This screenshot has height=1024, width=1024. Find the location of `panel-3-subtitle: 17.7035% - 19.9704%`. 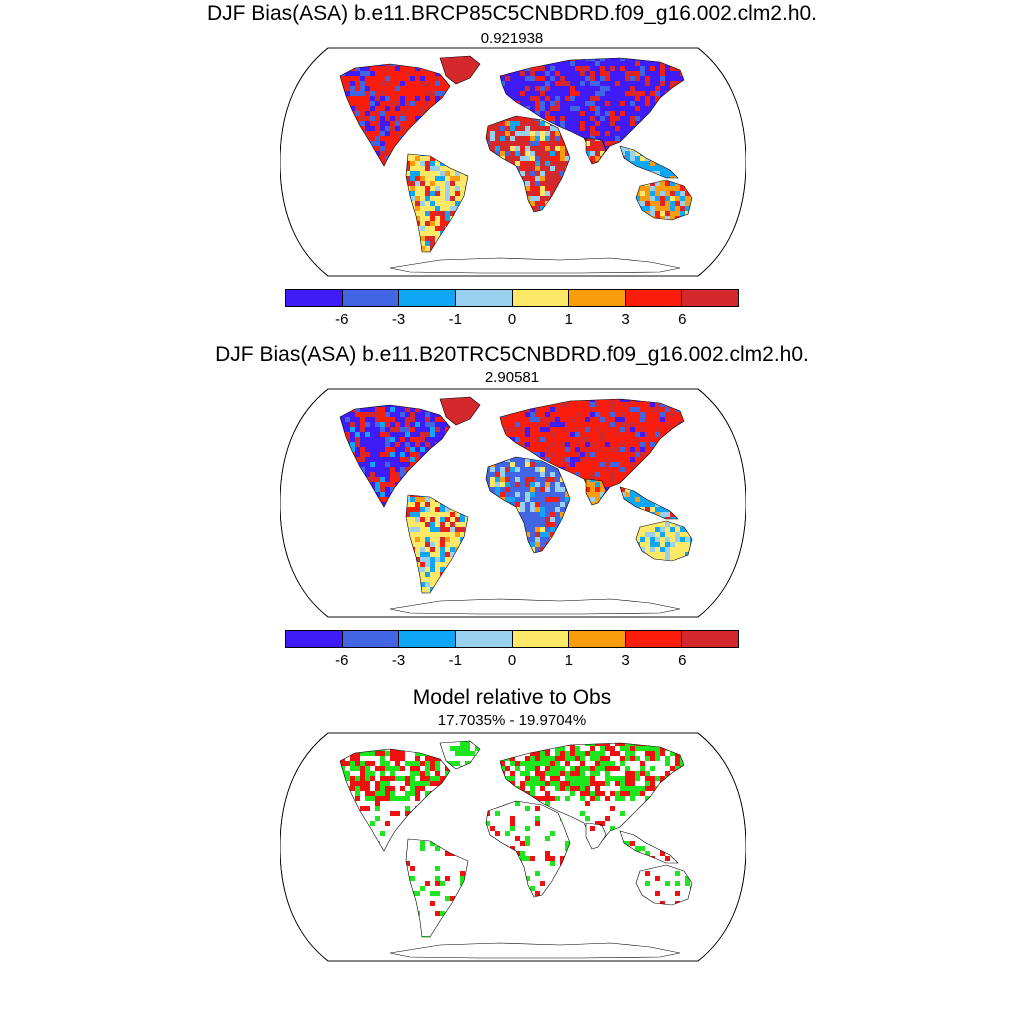

panel-3-subtitle: 17.7035% - 19.9704% is located at coordinates (512, 721).